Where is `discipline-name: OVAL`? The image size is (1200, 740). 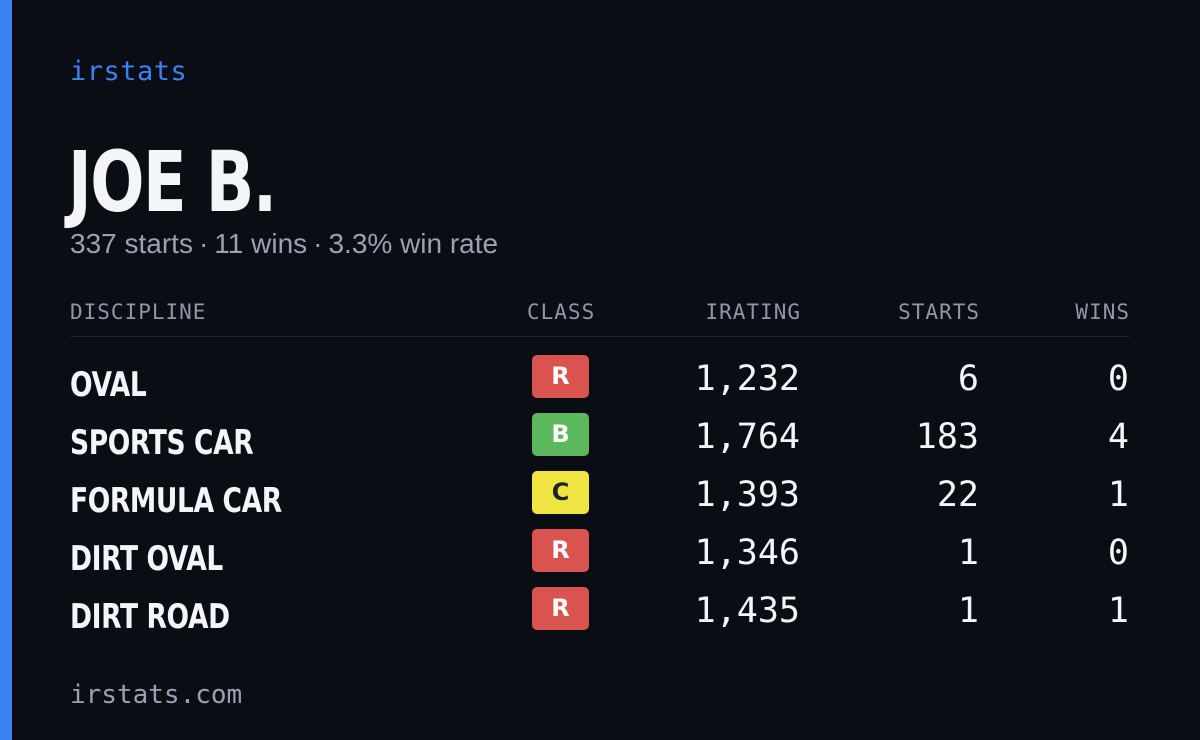 discipline-name: OVAL is located at coordinates (108, 385).